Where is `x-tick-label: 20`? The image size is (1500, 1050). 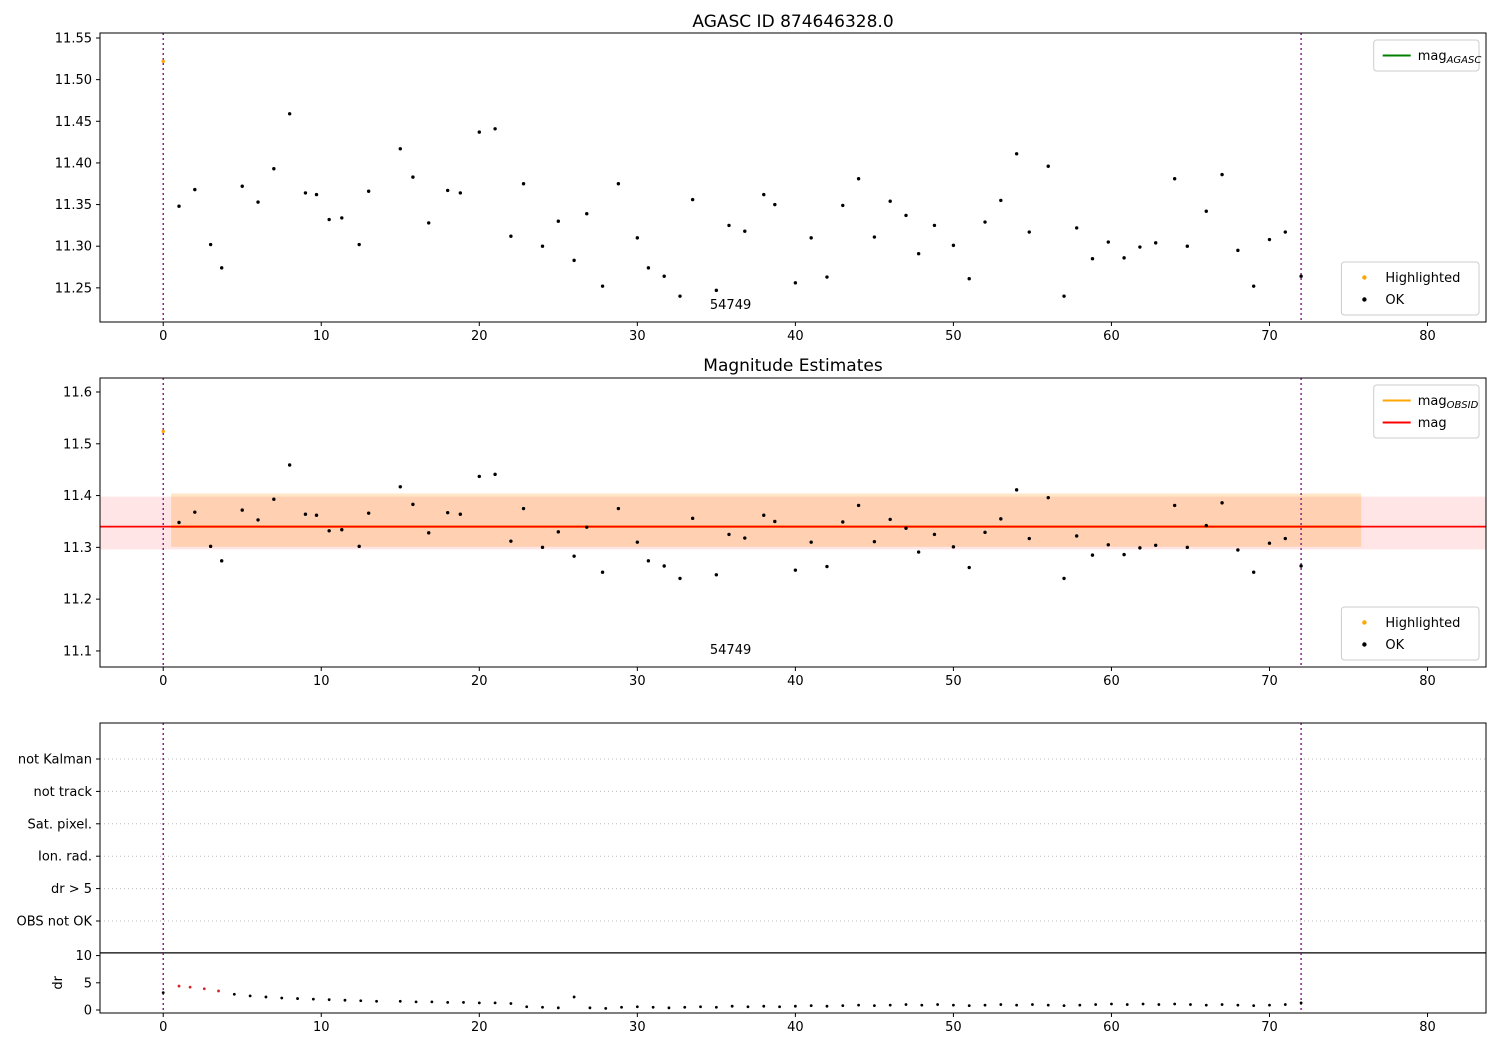
x-tick-label: 20 is located at coordinates (479, 336).